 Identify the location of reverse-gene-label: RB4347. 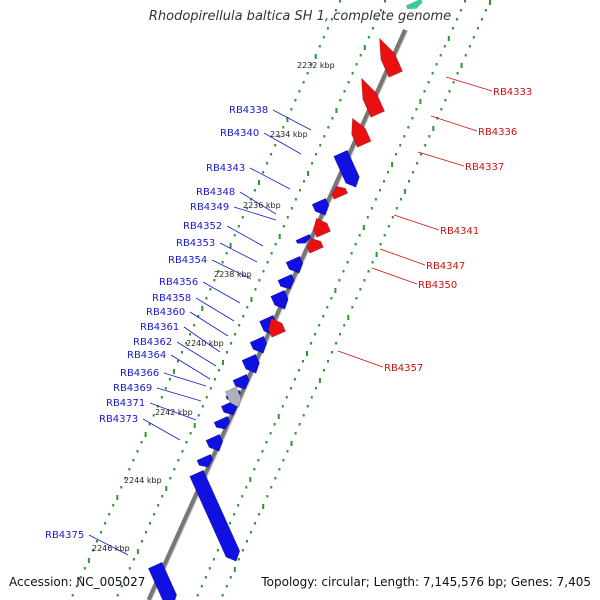
(445, 266).